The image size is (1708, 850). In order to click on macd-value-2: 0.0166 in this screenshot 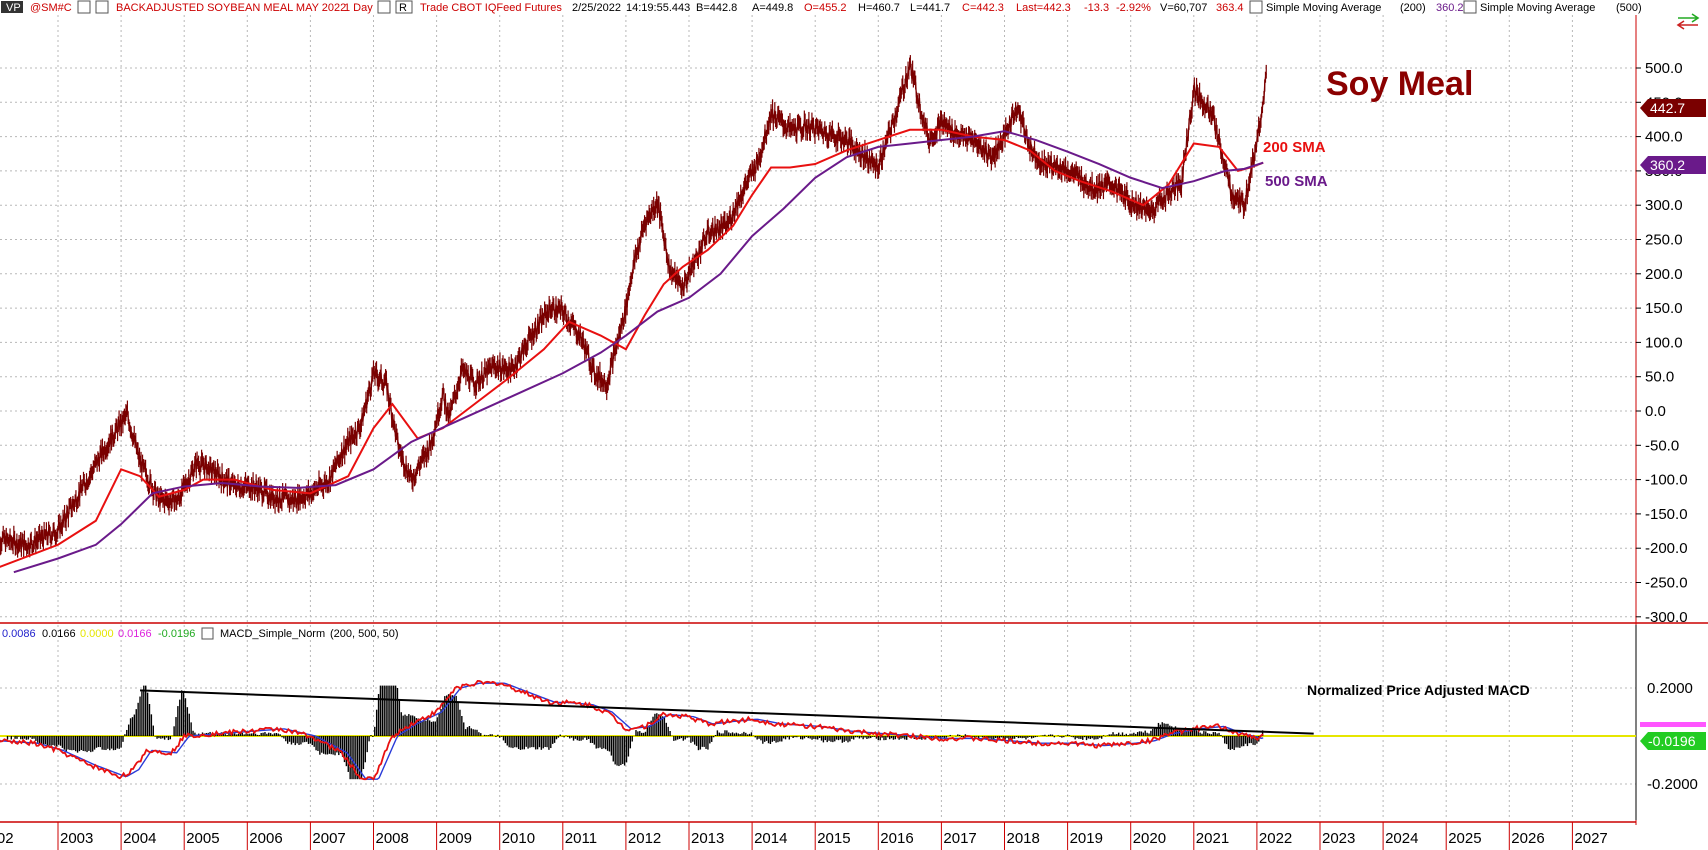, I will do `click(59, 634)`.